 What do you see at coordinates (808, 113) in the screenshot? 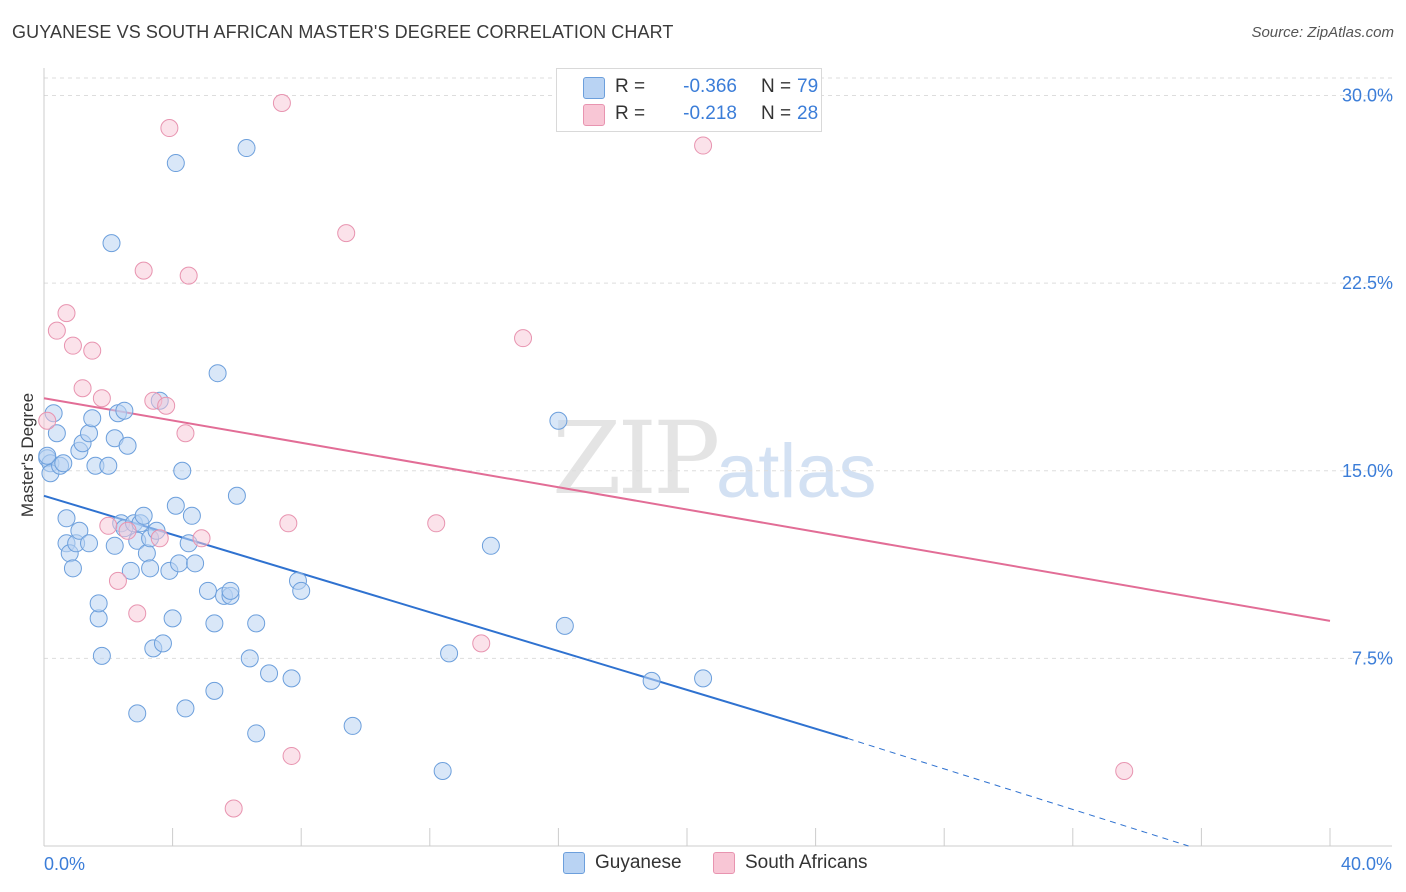
I see `legend-n-value: 28` at bounding box center [808, 113].